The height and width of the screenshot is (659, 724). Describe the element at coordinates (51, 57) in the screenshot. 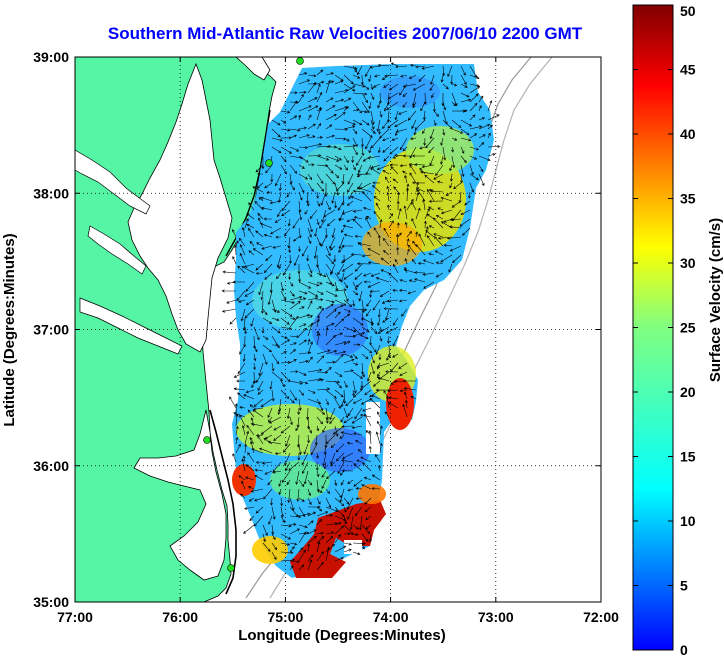

I see `y-tick-label: 39:00` at that location.